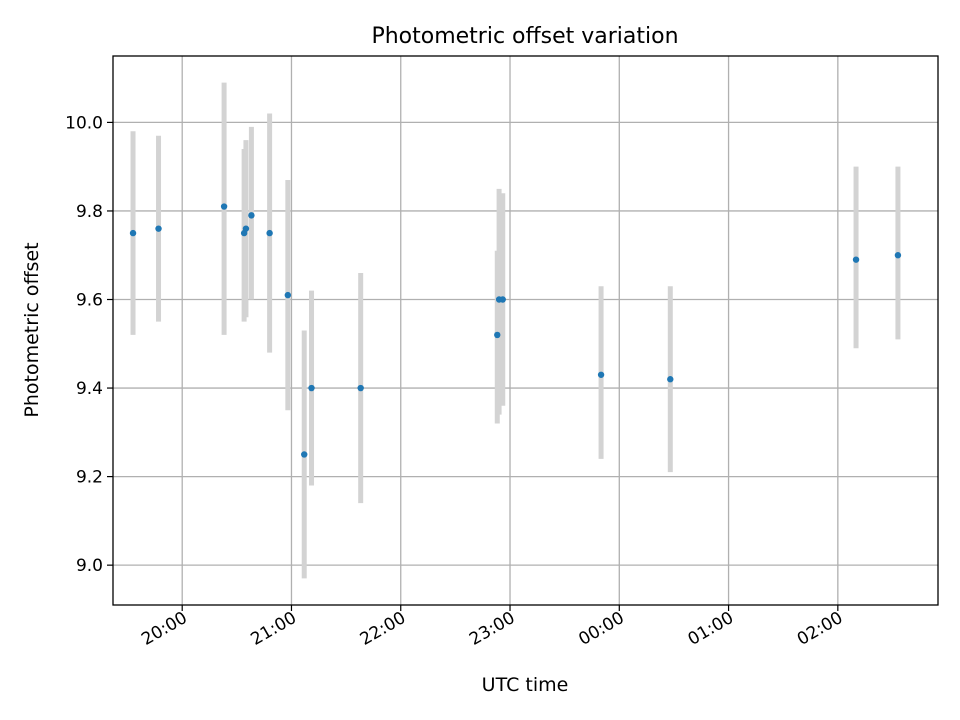  Describe the element at coordinates (84, 123) in the screenshot. I see `y-tick-label: 10.0` at that location.